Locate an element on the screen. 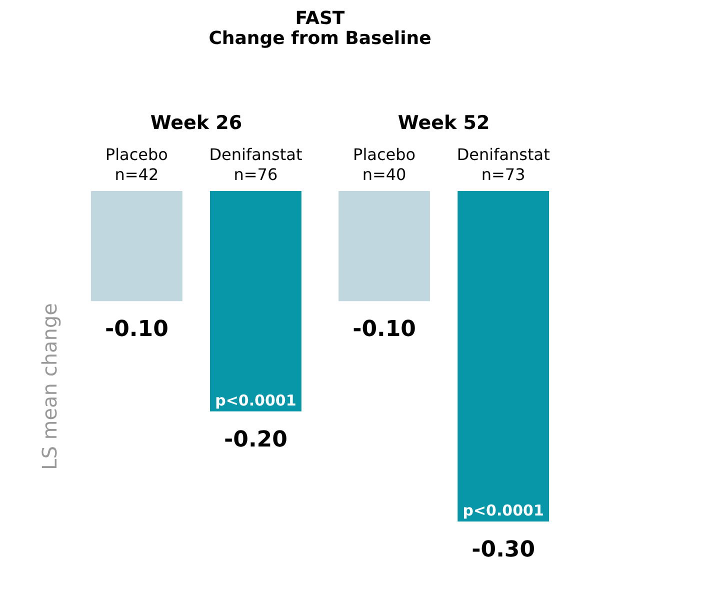 Image resolution: width=703 pixels, height=599 pixels. text: Week 26 is located at coordinates (196, 123).